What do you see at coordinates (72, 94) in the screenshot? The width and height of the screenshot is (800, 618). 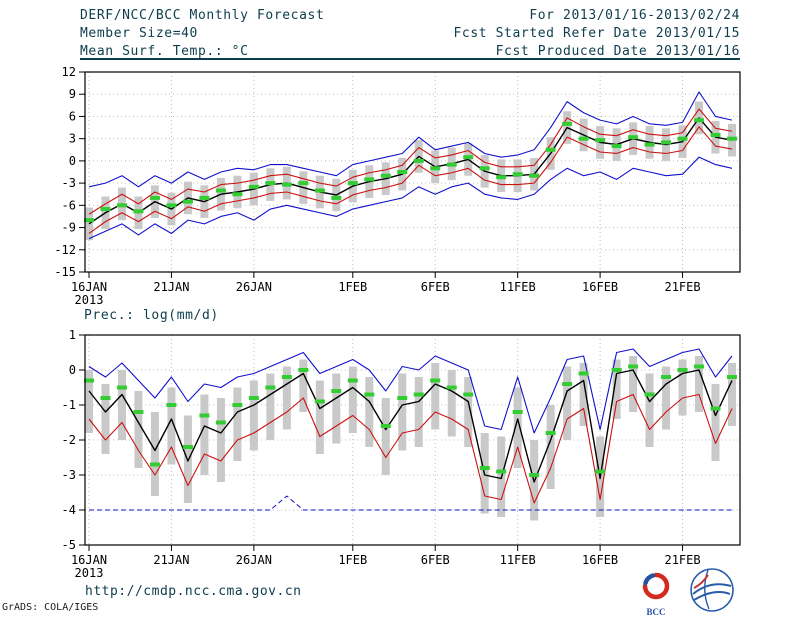 I see `svg-text: 9` at bounding box center [72, 94].